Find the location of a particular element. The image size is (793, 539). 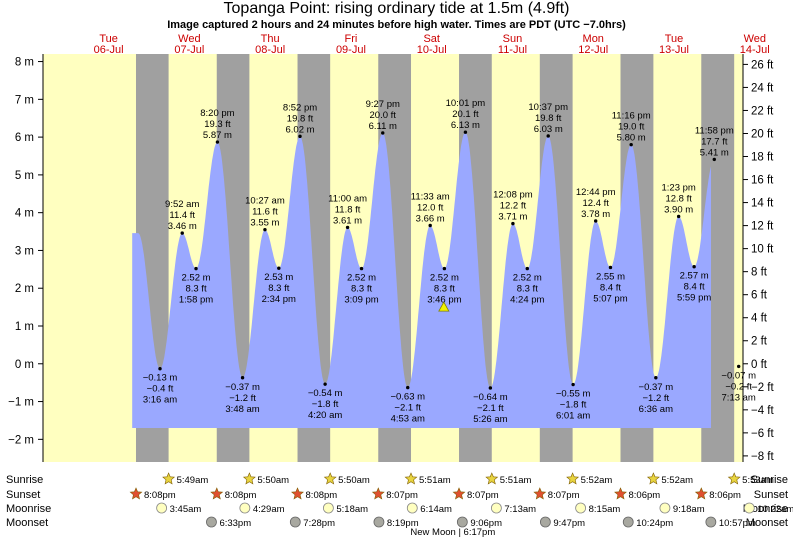

low-tide-meters: −0.37 m is located at coordinates (656, 387).